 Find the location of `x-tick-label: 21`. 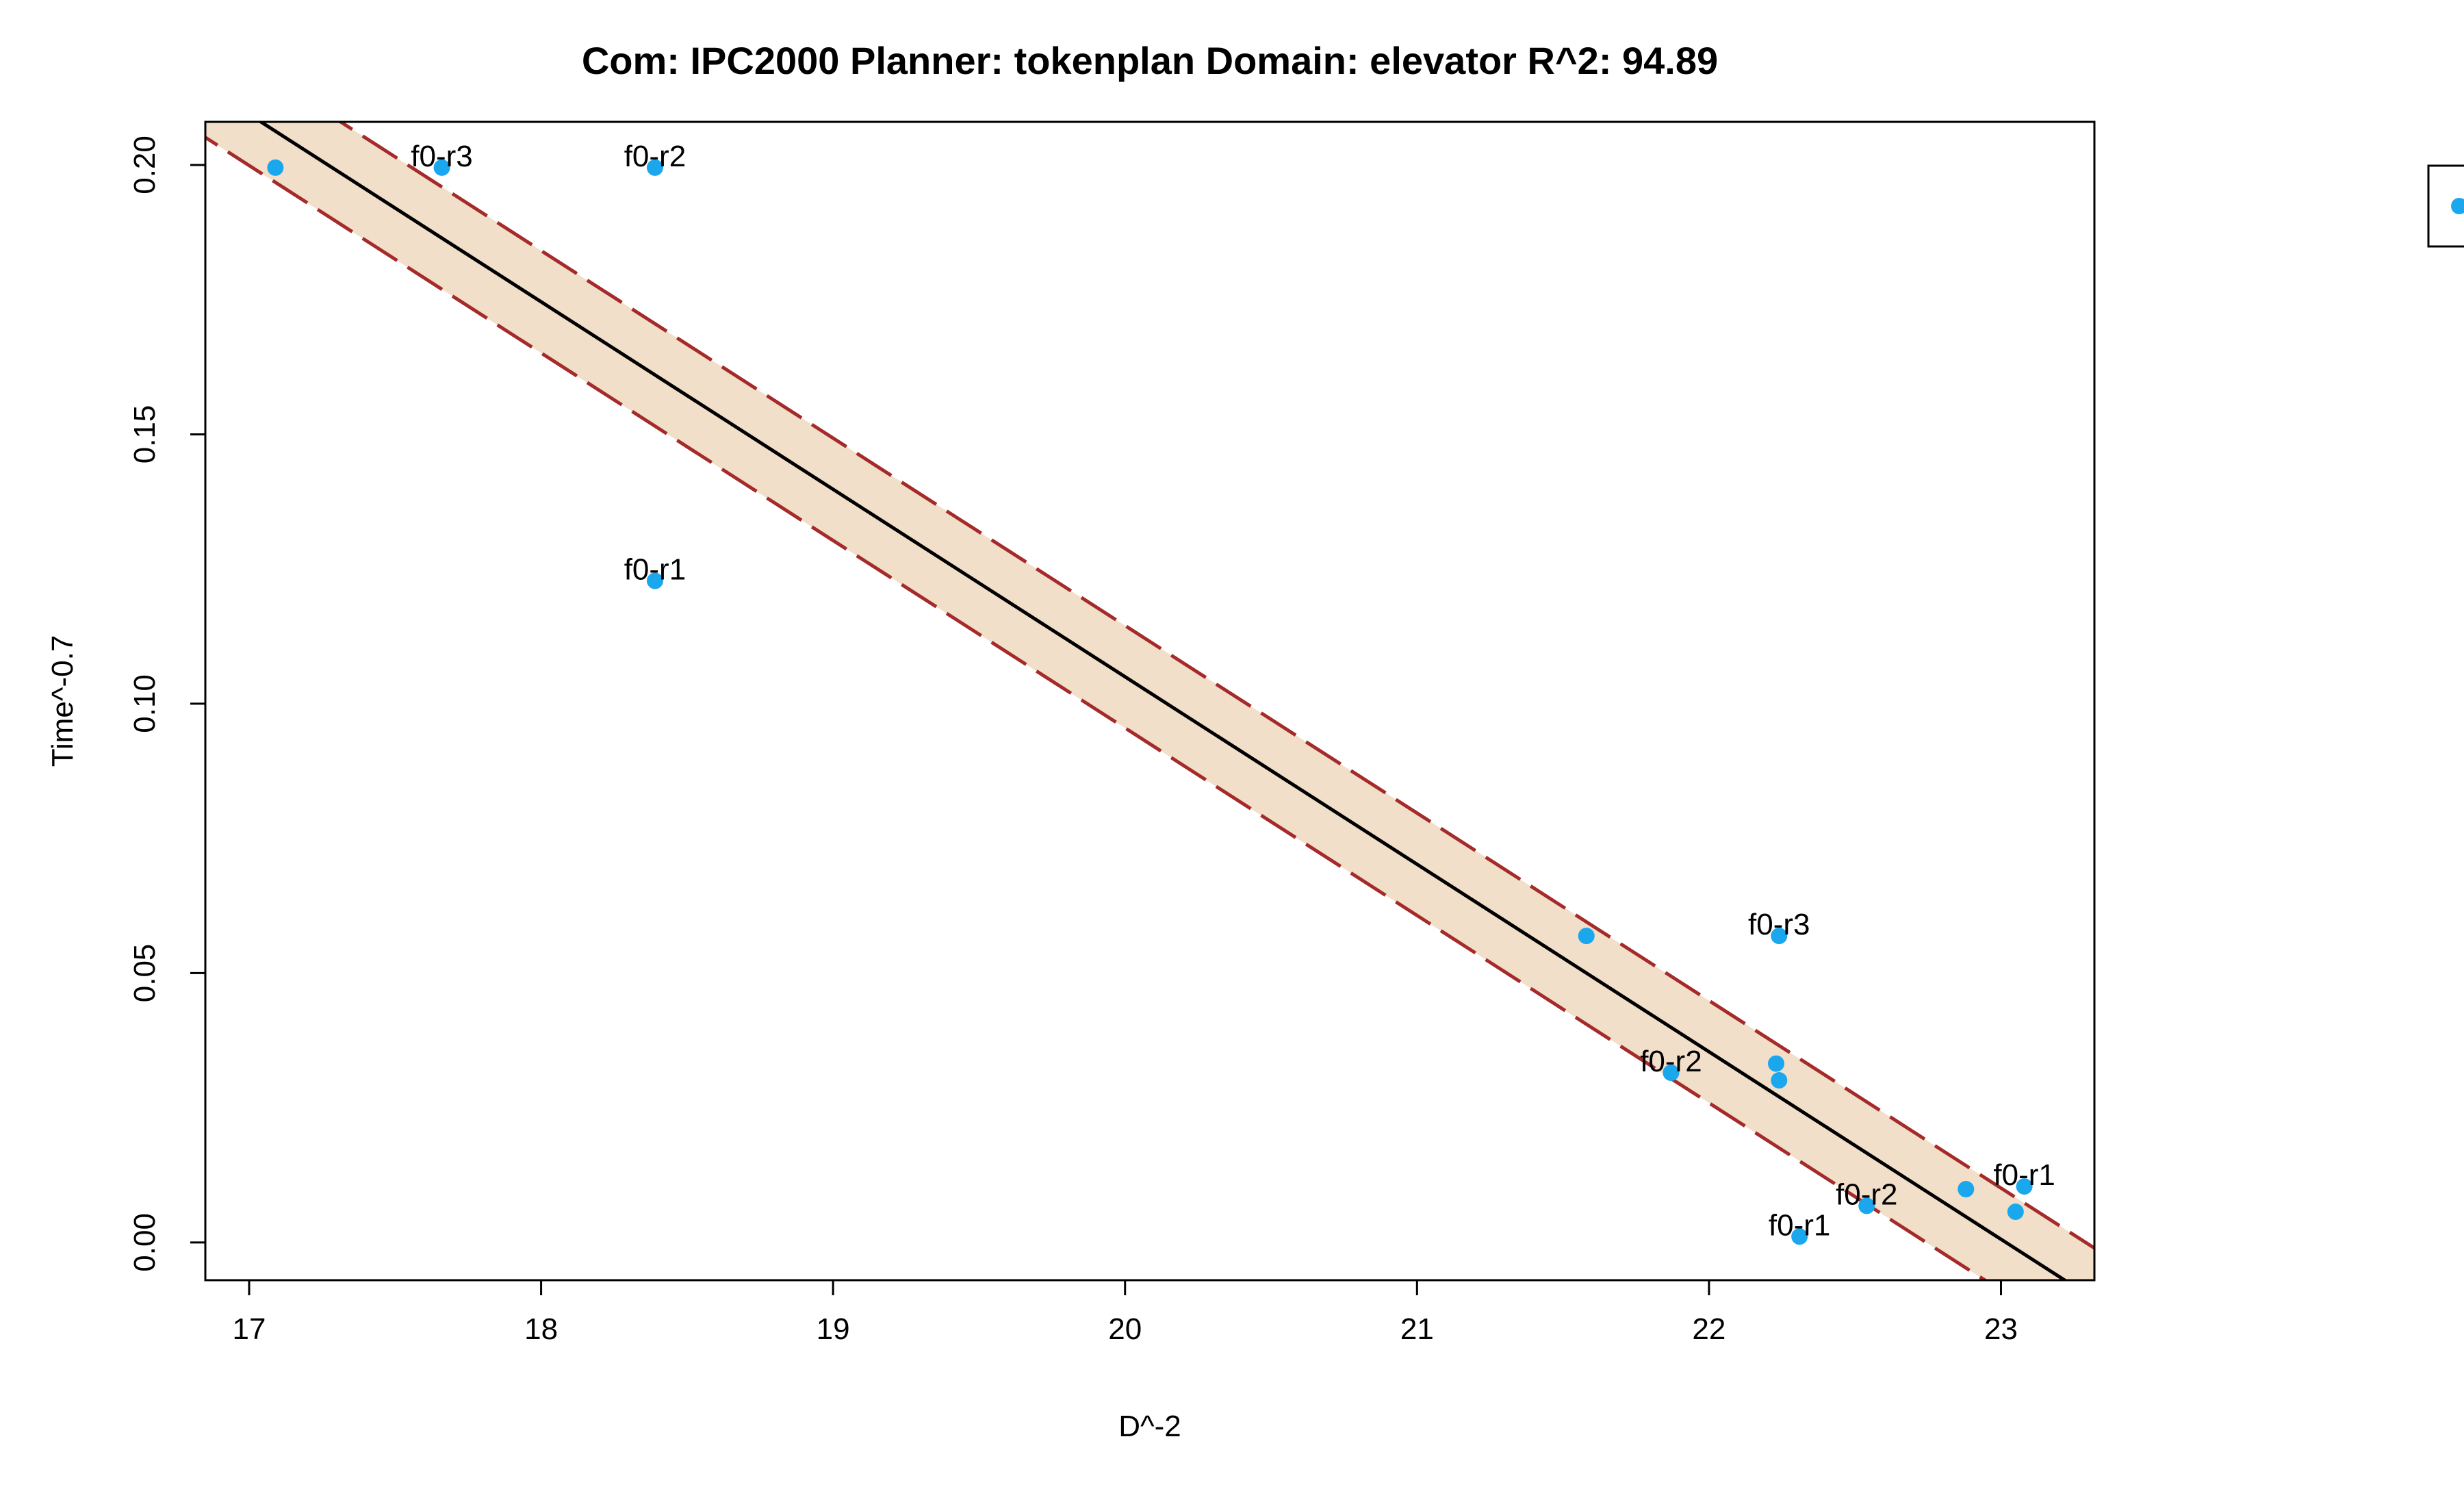

x-tick-label: 21 is located at coordinates (1417, 1329).